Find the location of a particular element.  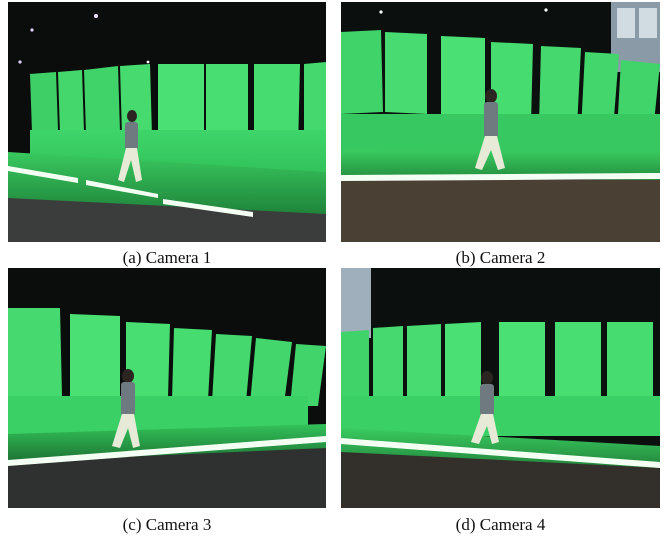

caption-camera-2: (b) Camera 2 is located at coordinates (500, 257).